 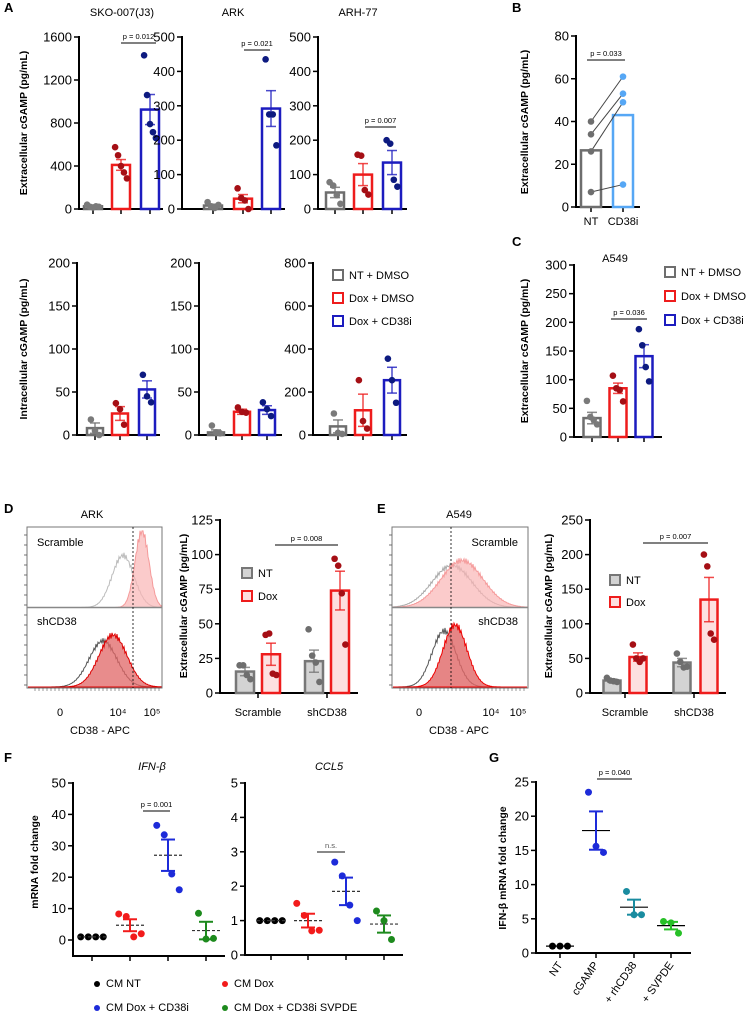 What do you see at coordinates (35, 862) in the screenshot?
I see `ylabel-f: mRNA fold change` at bounding box center [35, 862].